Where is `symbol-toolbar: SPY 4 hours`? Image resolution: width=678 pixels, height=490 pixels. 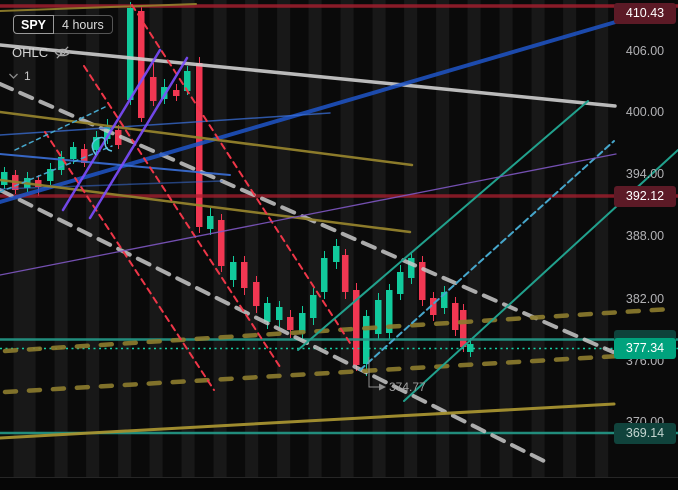 symbol-toolbar: SPY 4 hours is located at coordinates (63, 24).